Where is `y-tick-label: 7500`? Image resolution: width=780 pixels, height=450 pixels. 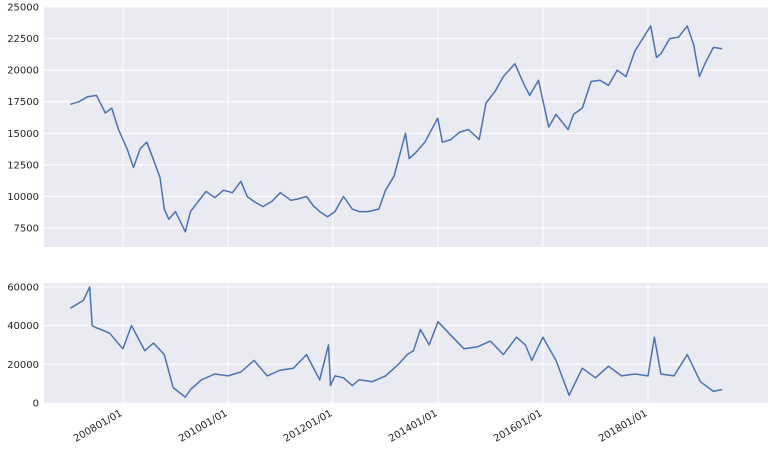
y-tick-label: 7500 is located at coordinates (26, 229).